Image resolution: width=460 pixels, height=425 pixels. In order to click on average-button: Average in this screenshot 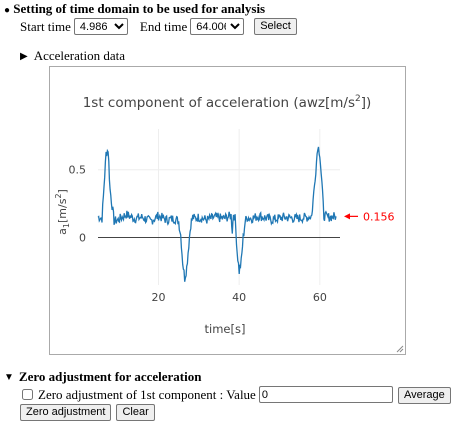, I will do `click(424, 395)`.